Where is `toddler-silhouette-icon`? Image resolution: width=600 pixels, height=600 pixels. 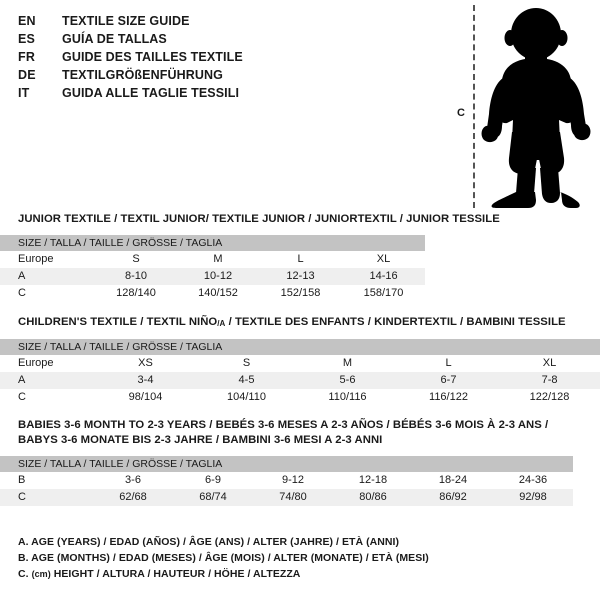
toddler-silhouette-icon is located at coordinates (536, 108).